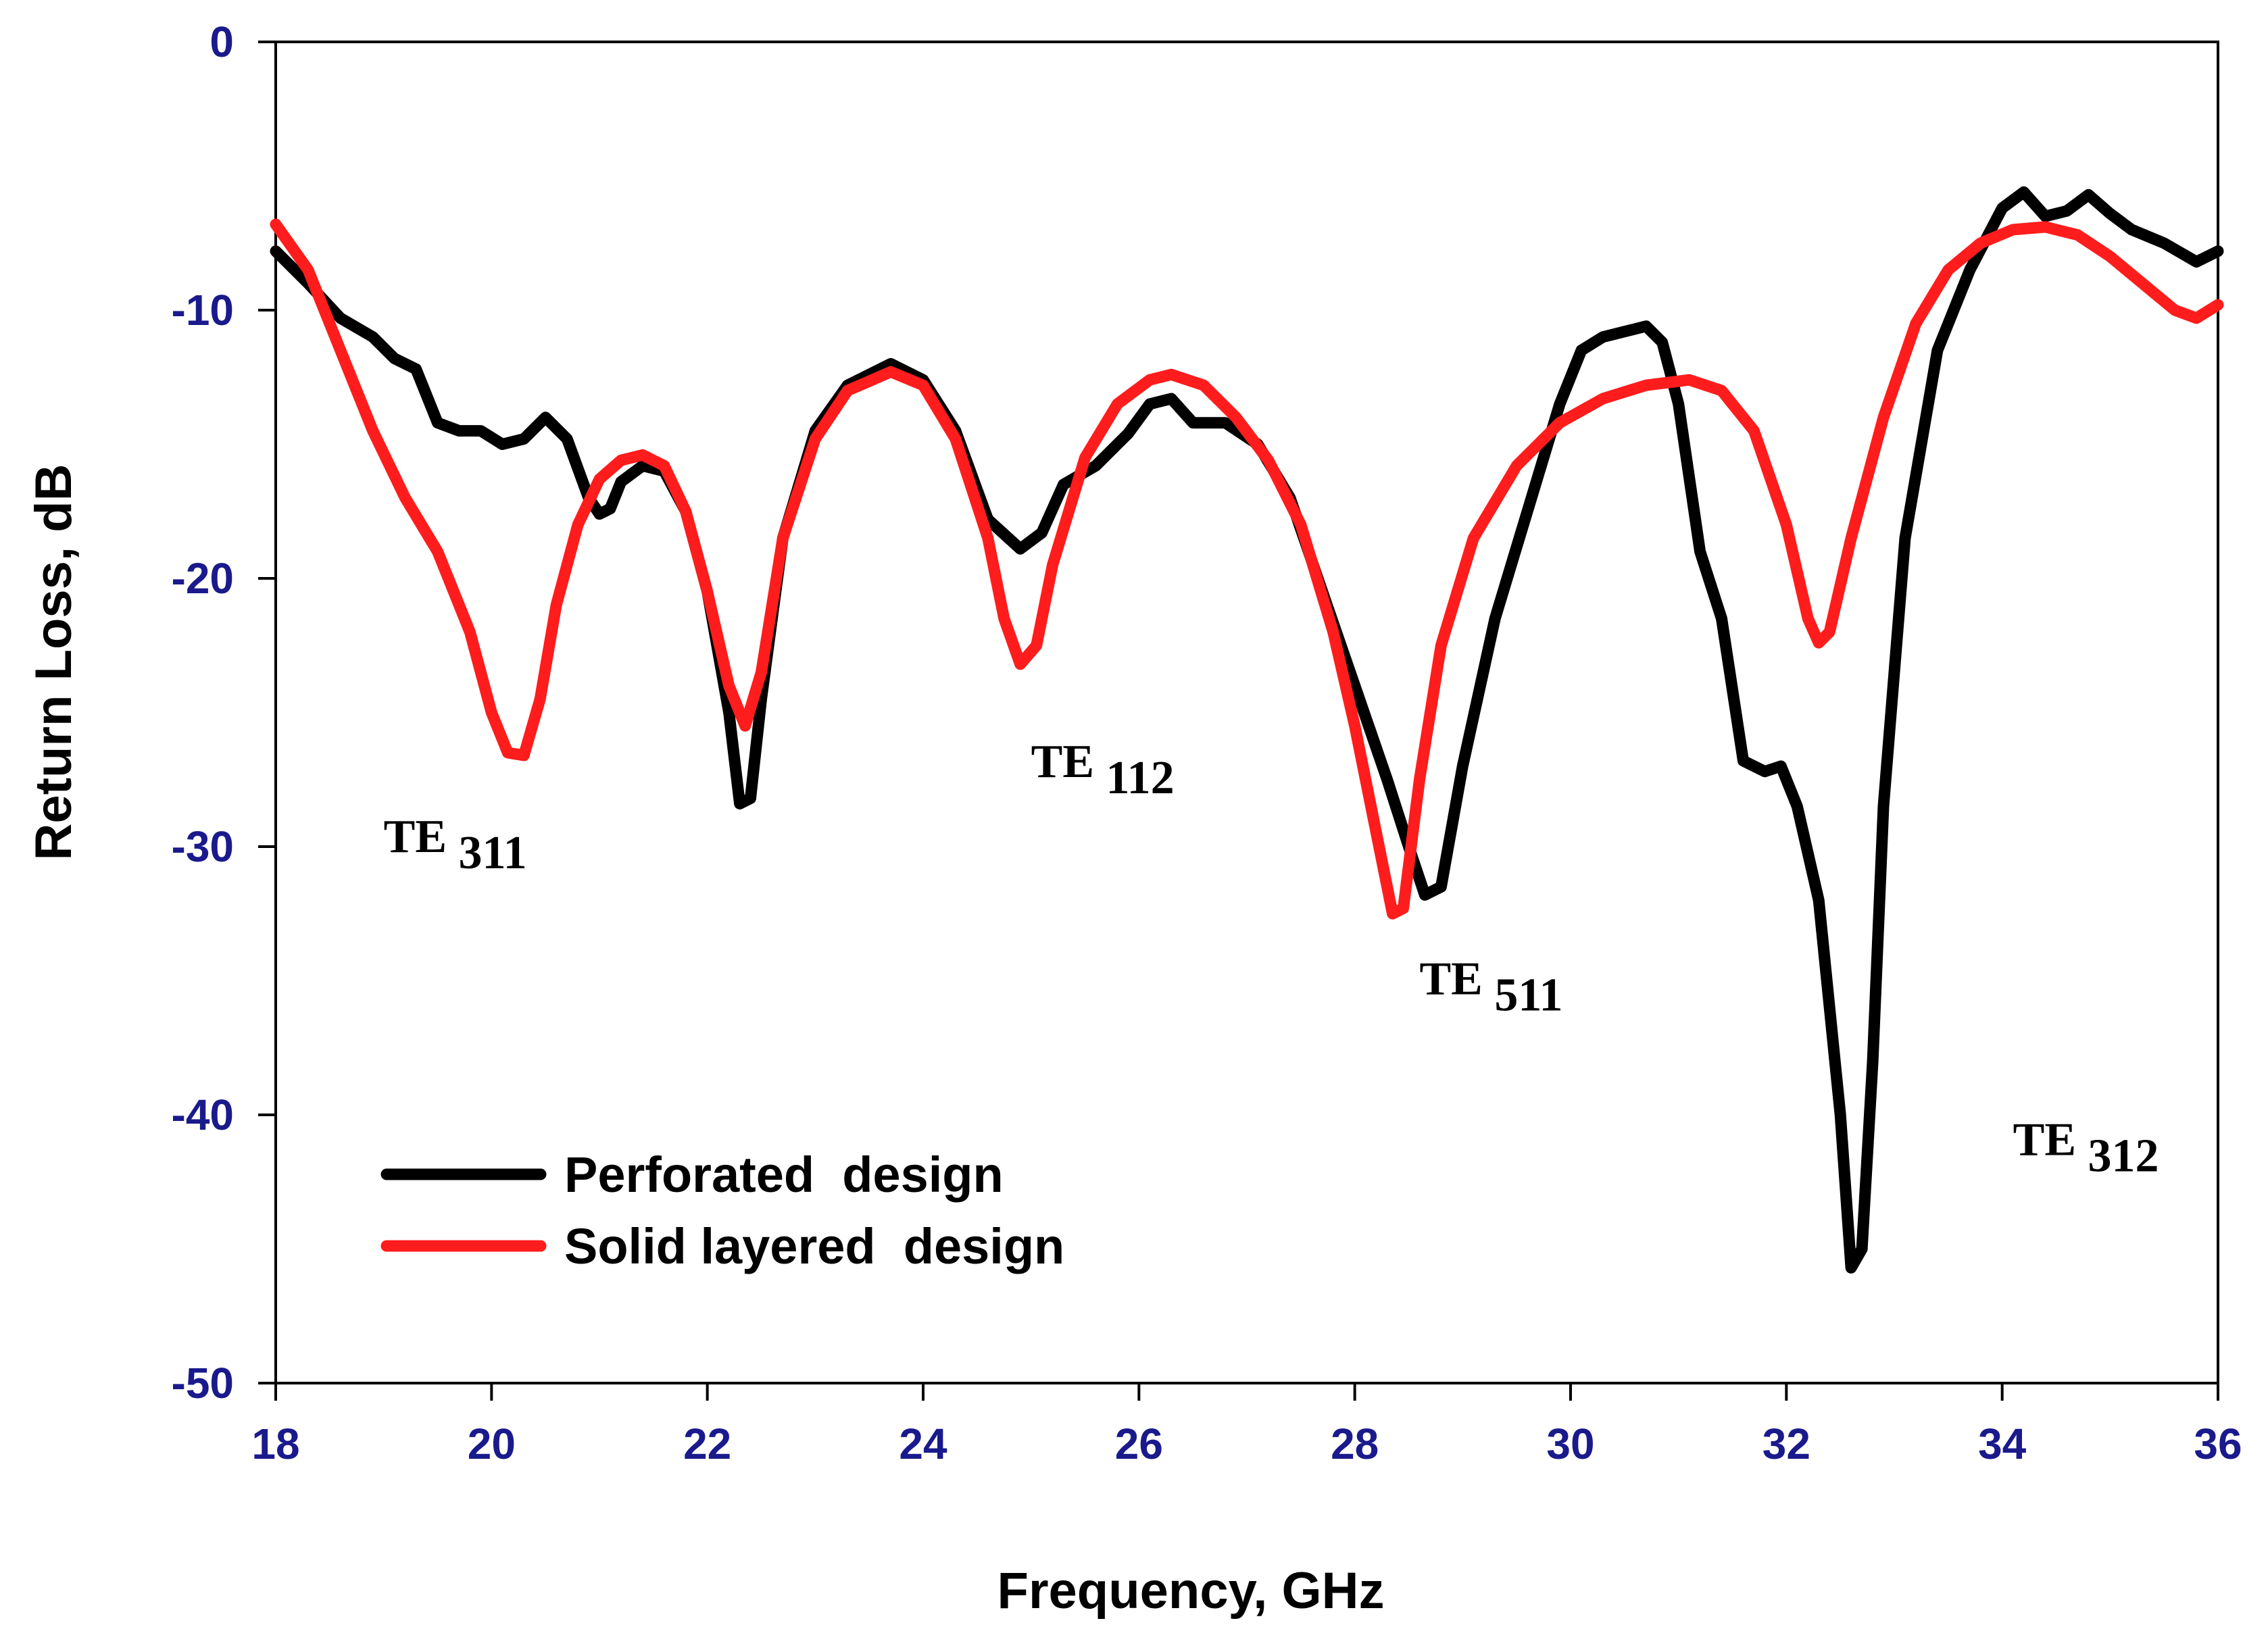  Describe the element at coordinates (722, 1210) in the screenshot. I see `legend: Perforated design Solid layered design` at that location.